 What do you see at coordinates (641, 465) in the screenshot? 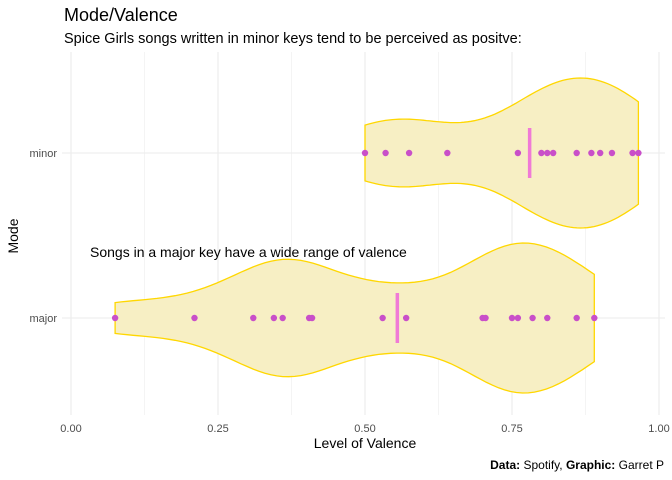
I see `caption-graphic-value: Garret P` at bounding box center [641, 465].